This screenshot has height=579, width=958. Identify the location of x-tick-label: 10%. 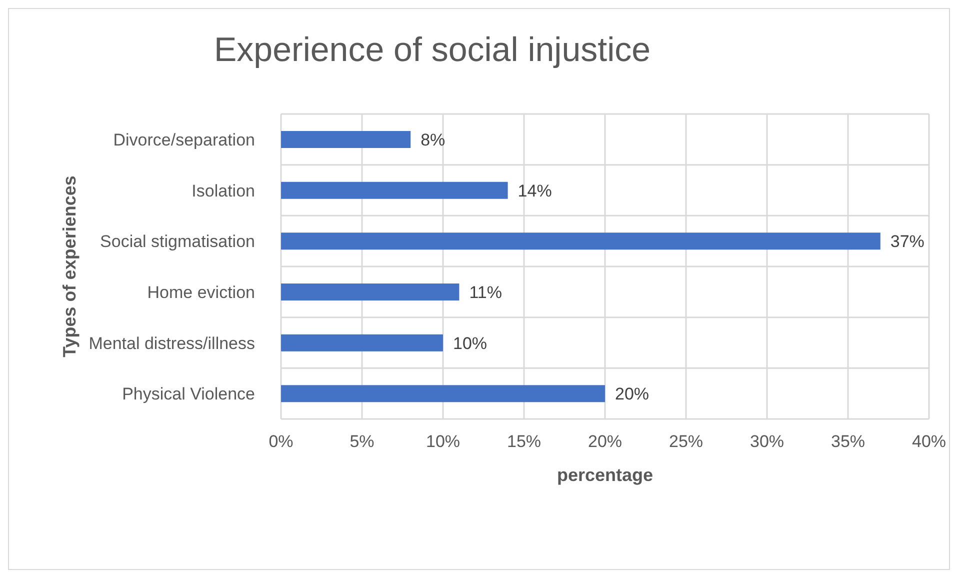
(443, 442).